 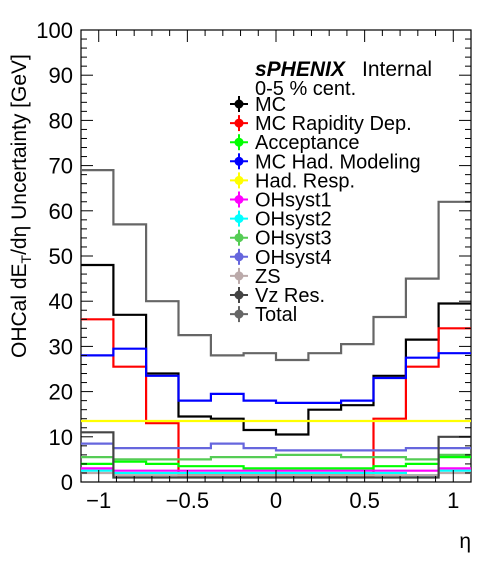 I want to click on legend-entry-acceptance: Acceptance, so click(x=295, y=143).